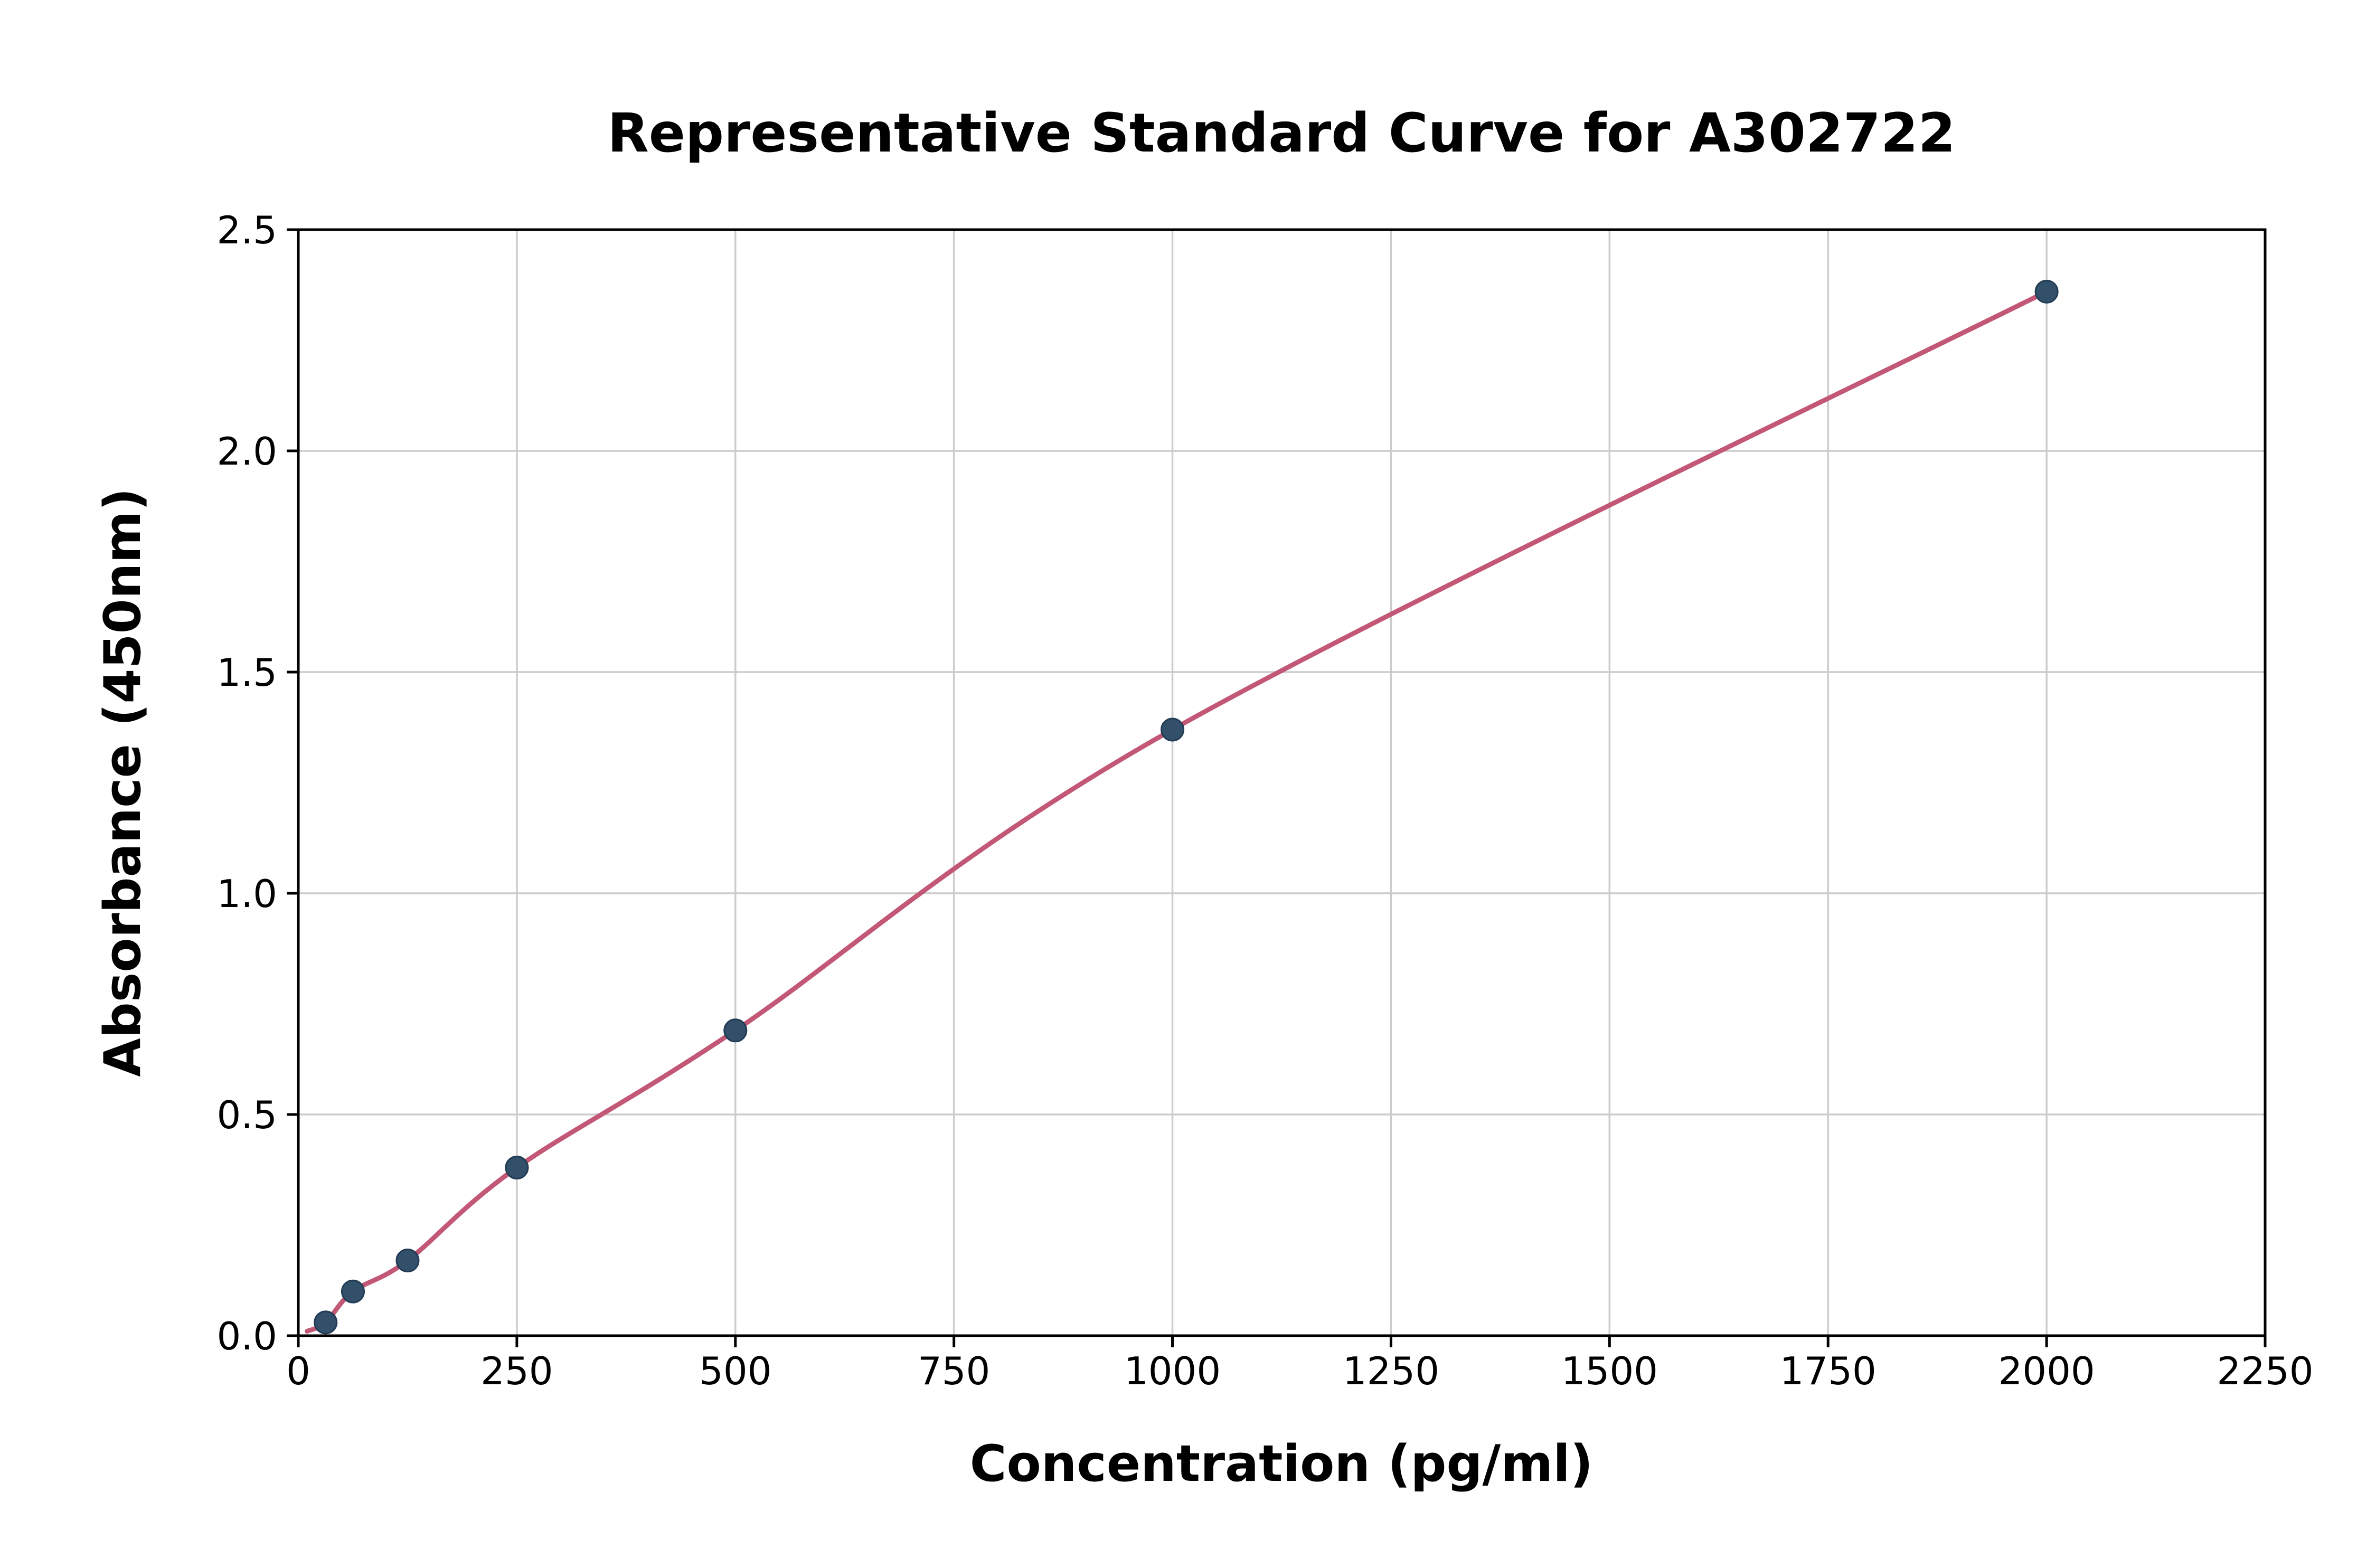 This screenshot has width=2376, height=1568. What do you see at coordinates (247, 451) in the screenshot?
I see `y-tick-label: 2.0` at bounding box center [247, 451].